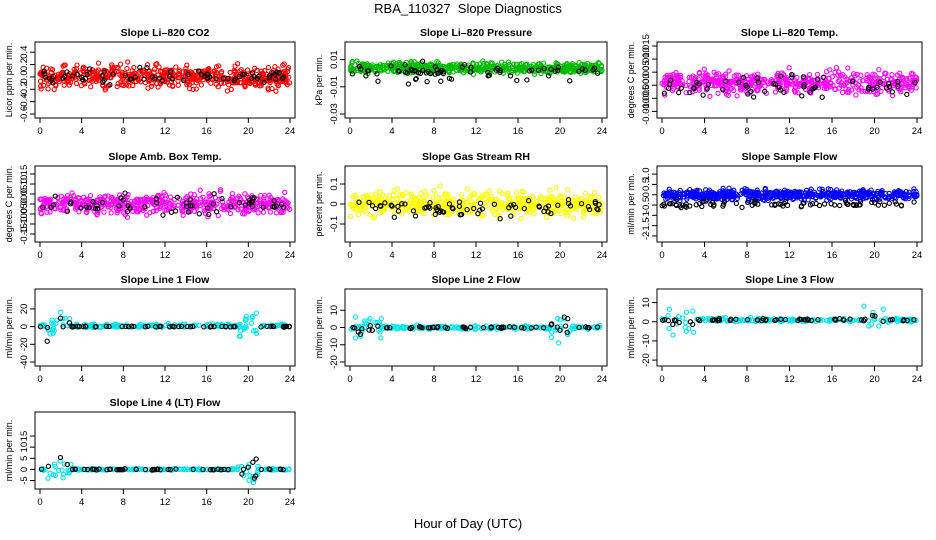  I want to click on y-tick-label: -0.010, so click(646, 111).